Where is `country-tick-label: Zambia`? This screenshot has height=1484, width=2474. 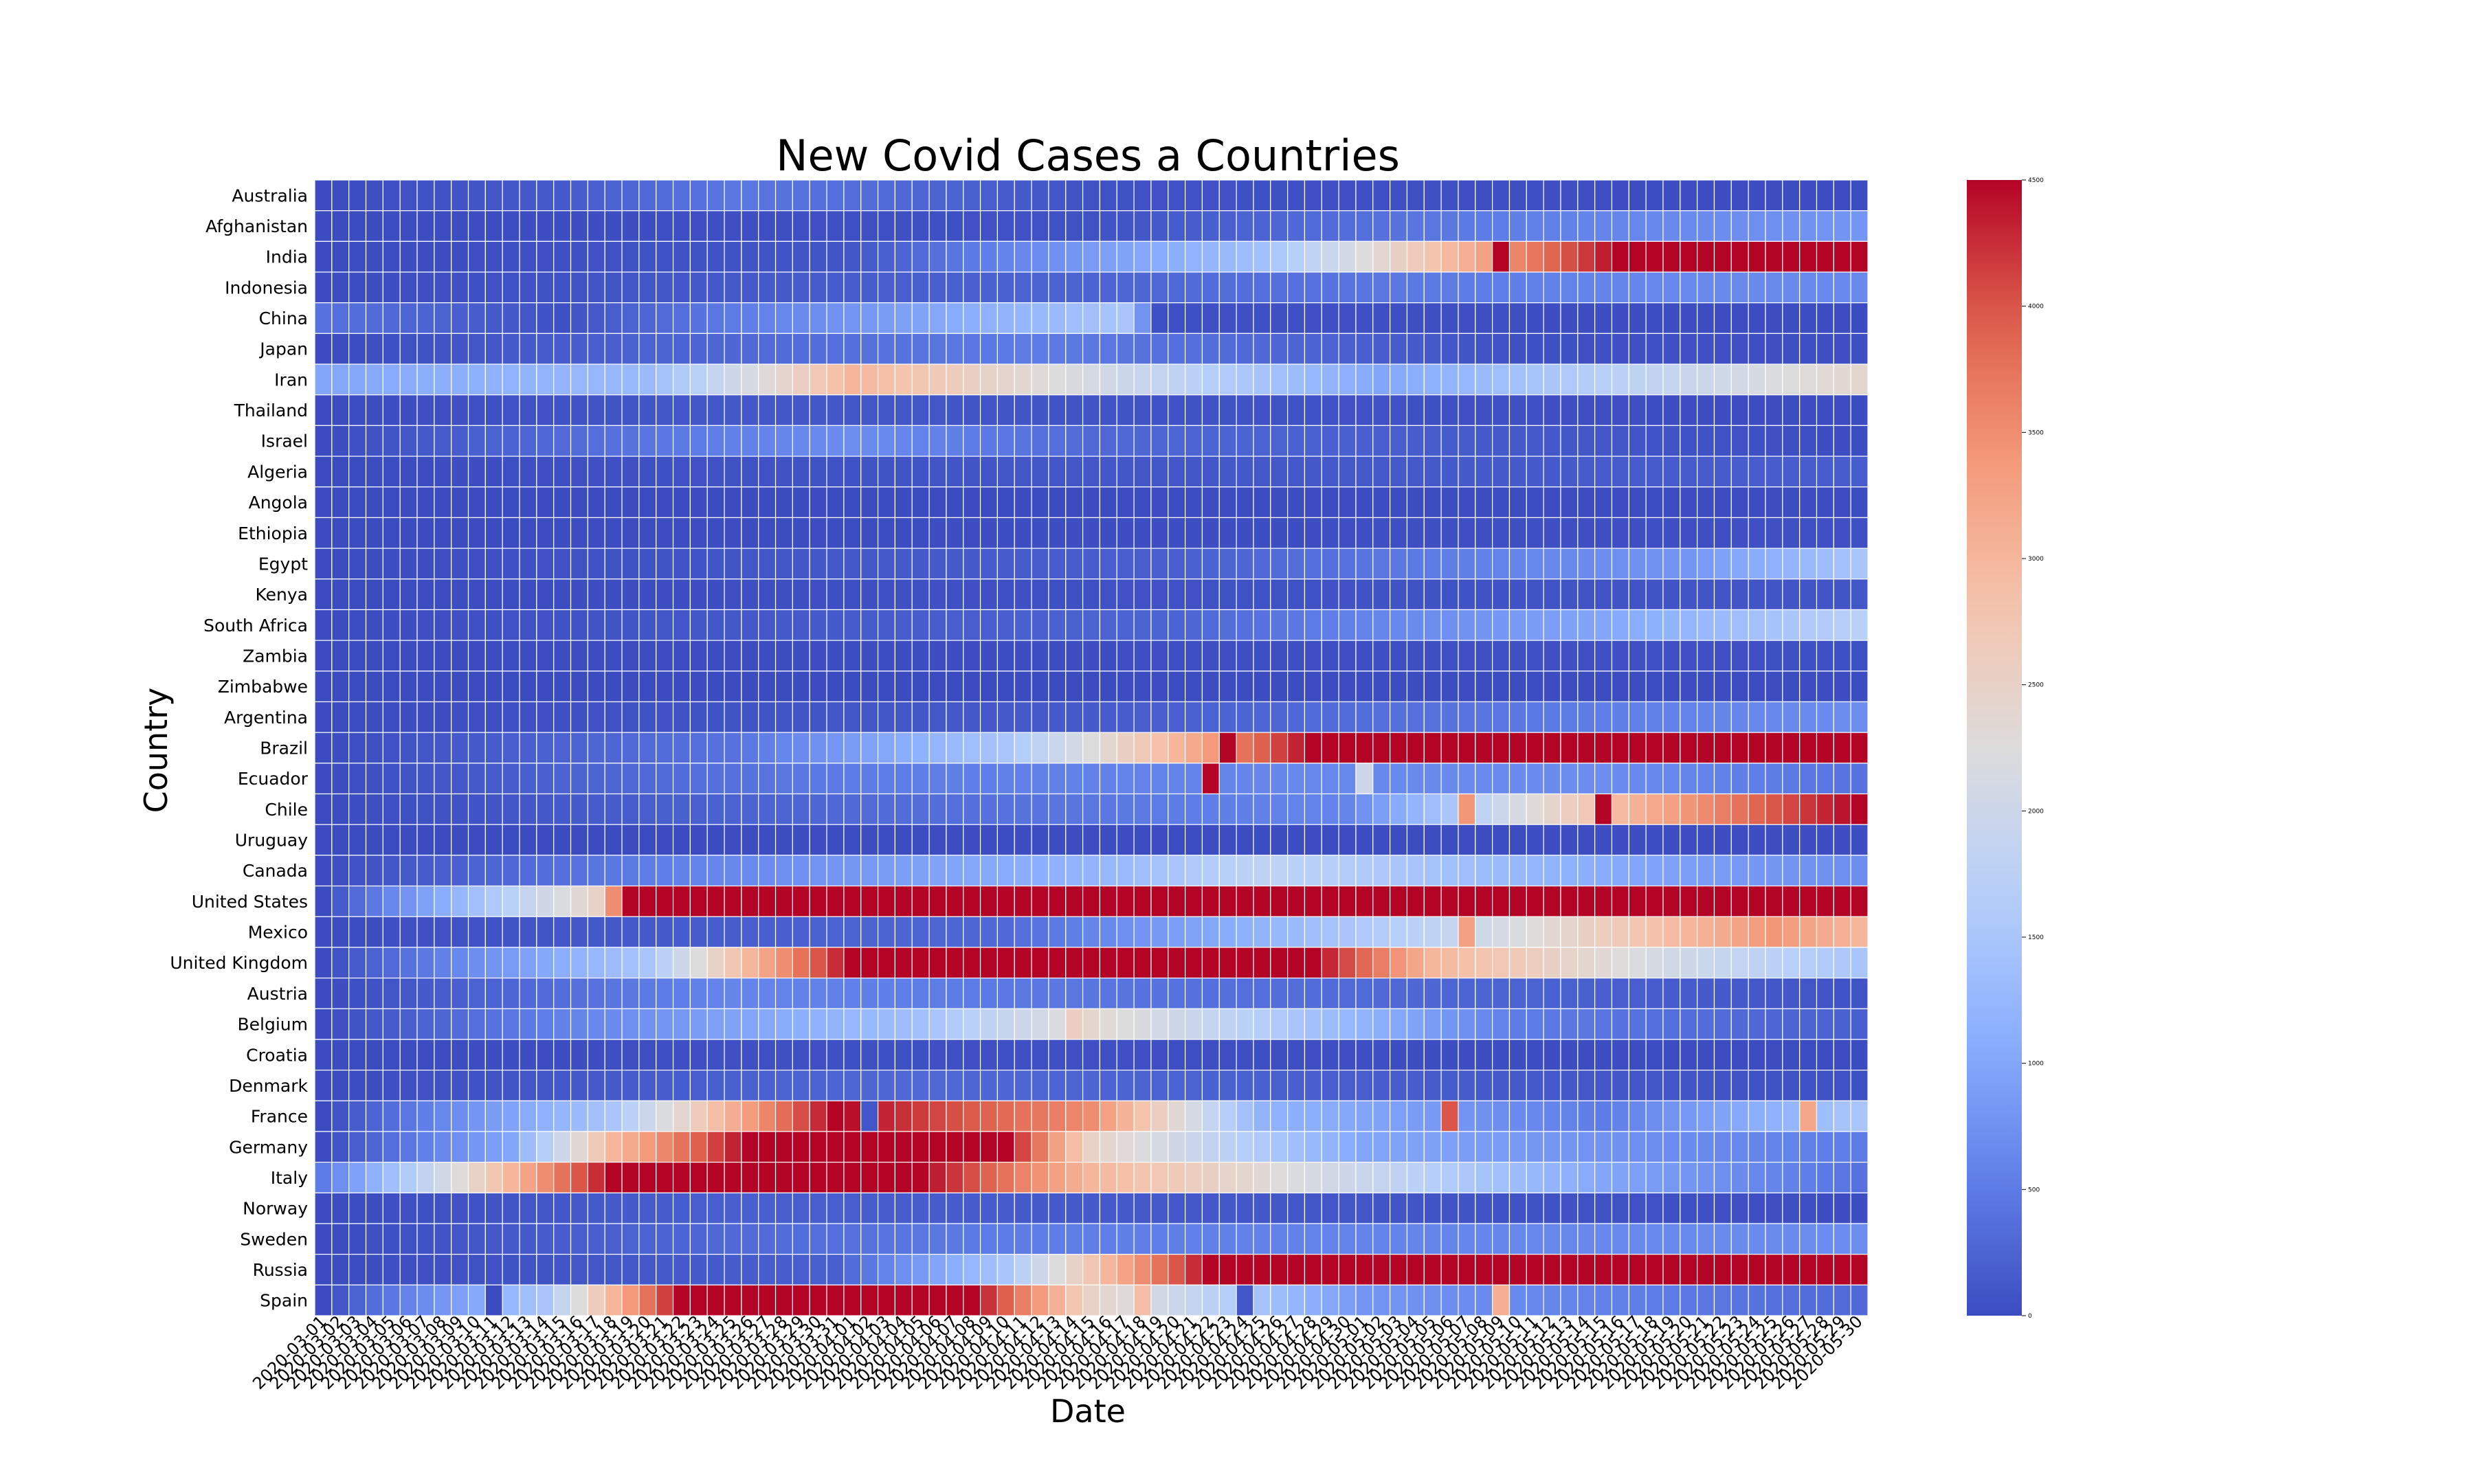 country-tick-label: Zambia is located at coordinates (275, 656).